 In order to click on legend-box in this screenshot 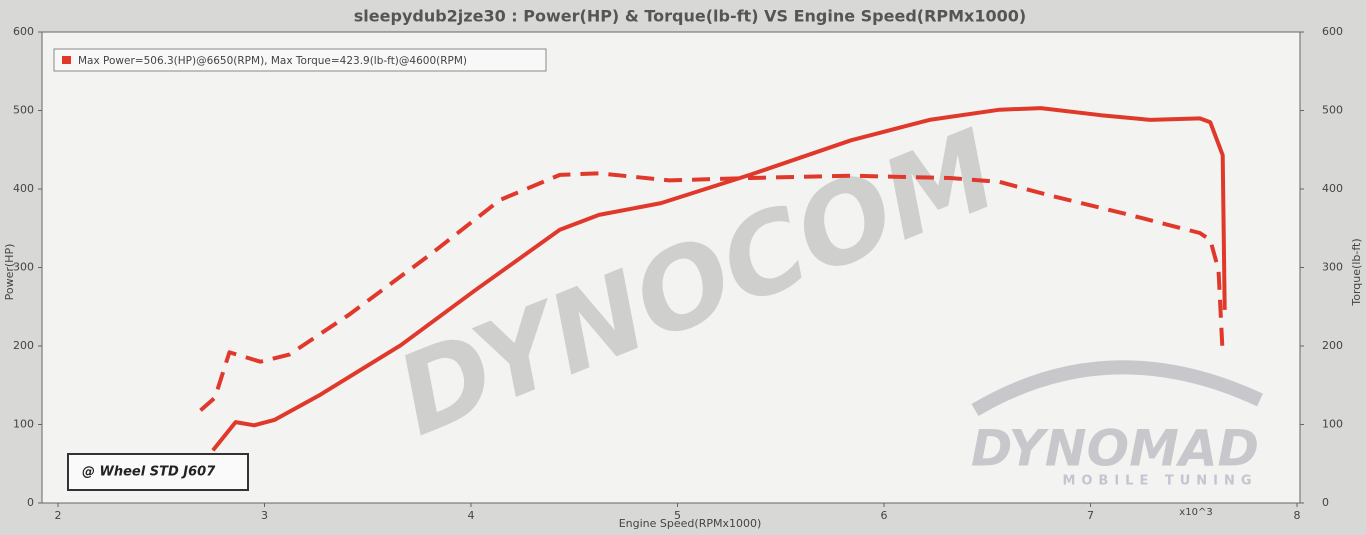, I will do `click(300, 60)`.